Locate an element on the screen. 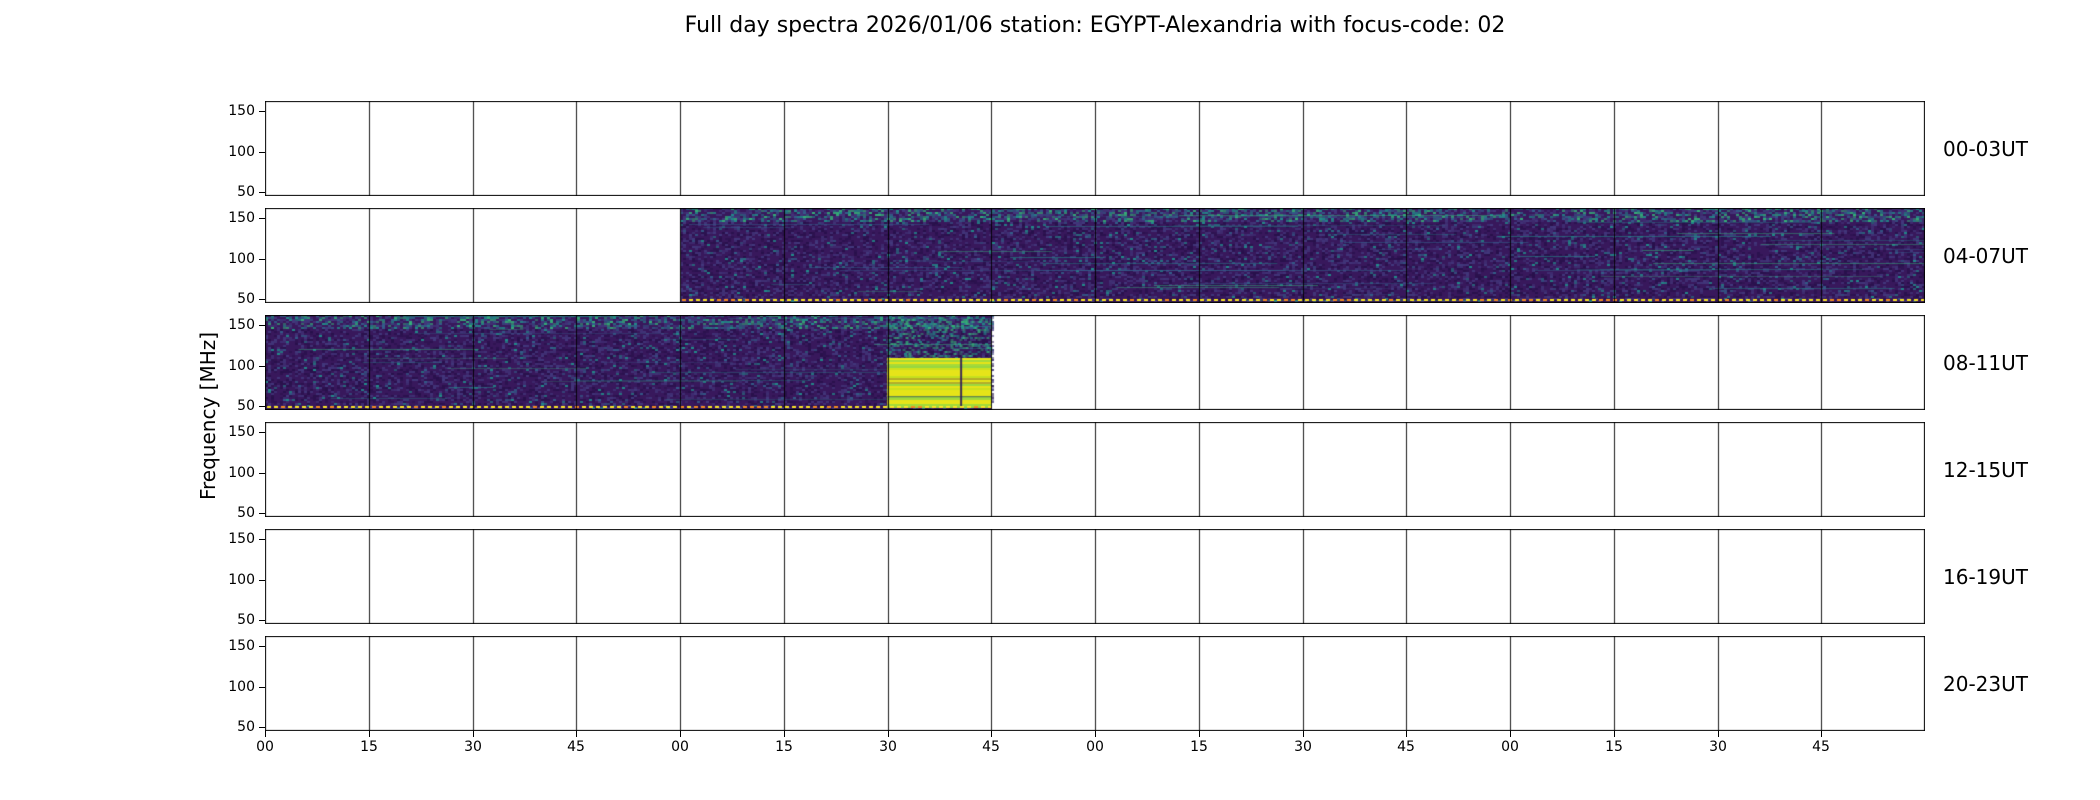 The height and width of the screenshot is (800, 2100). spectrogram-canvas-row4 is located at coordinates (1095, 576).